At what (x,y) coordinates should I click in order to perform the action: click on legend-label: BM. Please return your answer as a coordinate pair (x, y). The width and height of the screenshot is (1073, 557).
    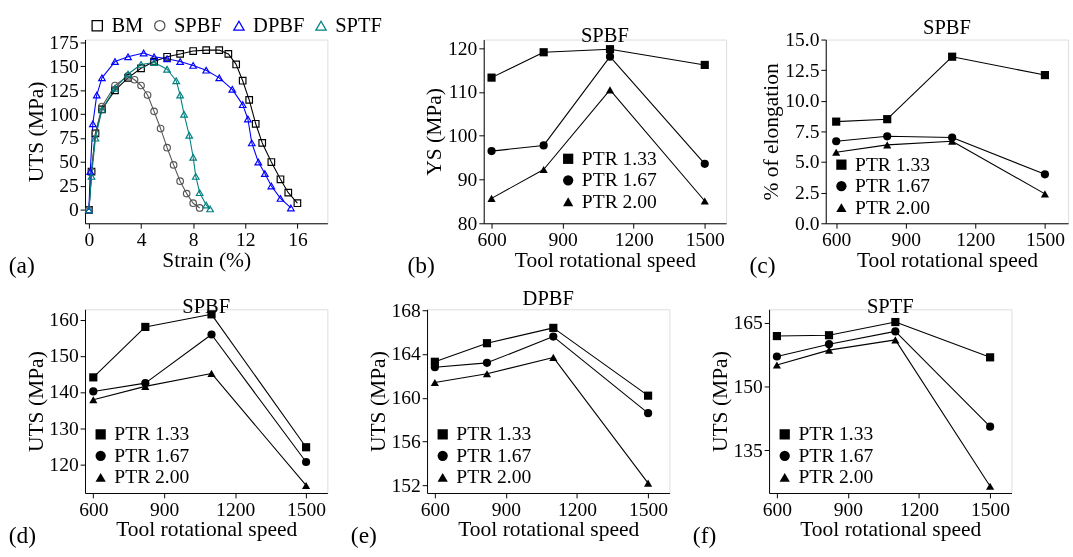
    Looking at the image, I should click on (127, 24).